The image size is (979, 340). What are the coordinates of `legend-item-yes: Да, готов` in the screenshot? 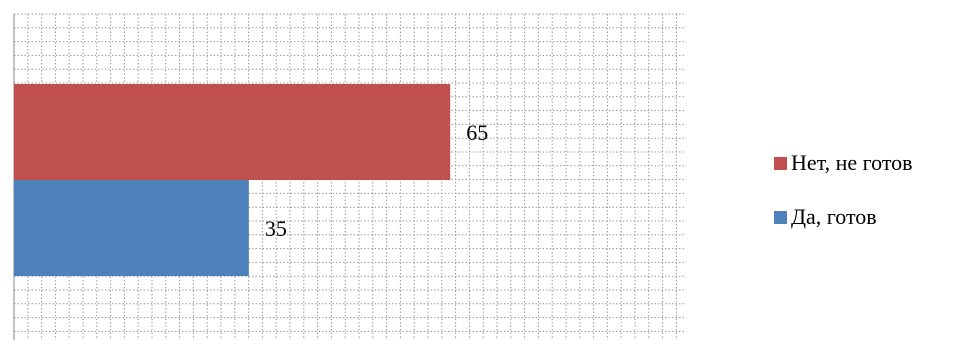 It's located at (843, 217).